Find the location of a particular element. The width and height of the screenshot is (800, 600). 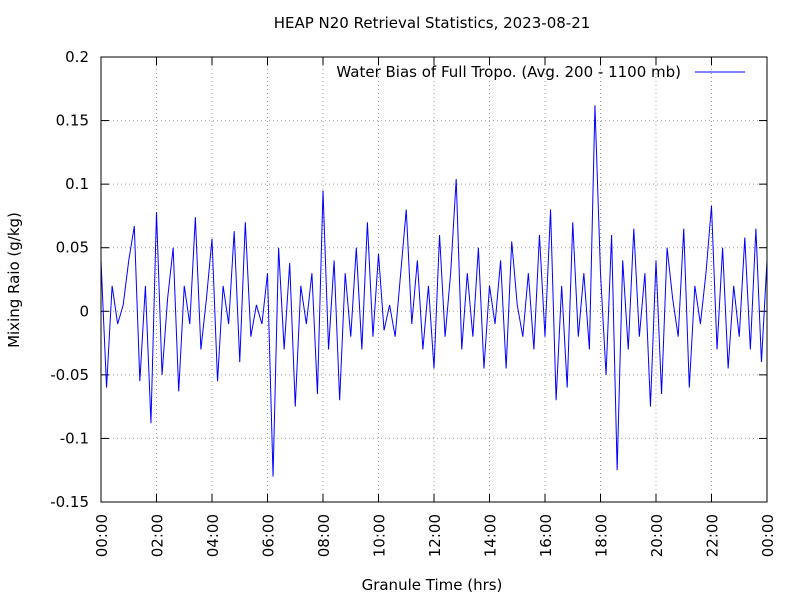

y-tick-label: 0.1 is located at coordinates (77, 184).